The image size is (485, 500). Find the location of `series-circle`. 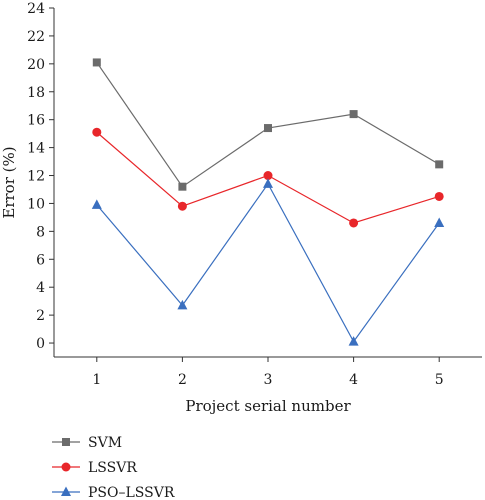

series-circle is located at coordinates (268, 177).